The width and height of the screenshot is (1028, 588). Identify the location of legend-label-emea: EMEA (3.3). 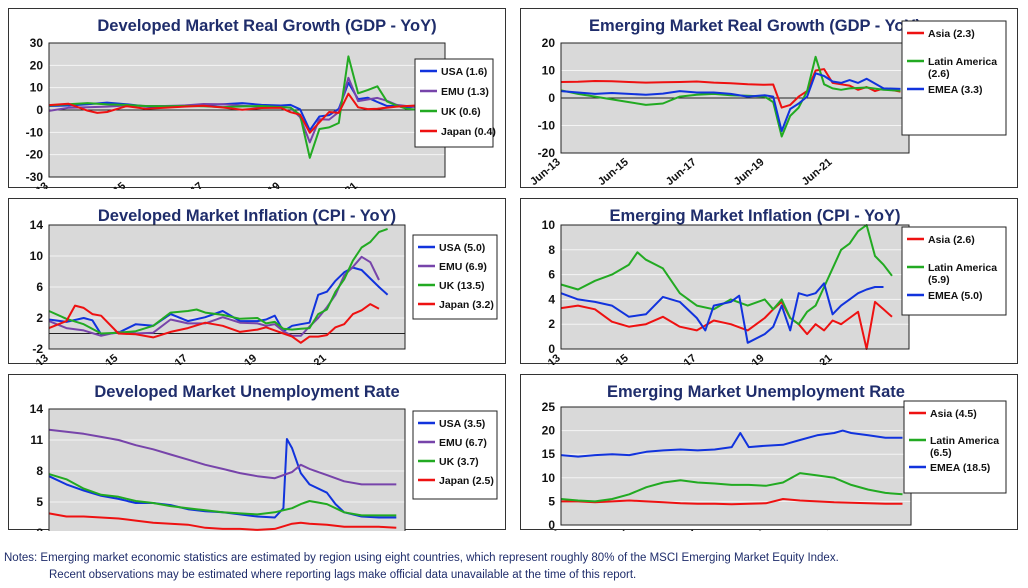
(955, 90).